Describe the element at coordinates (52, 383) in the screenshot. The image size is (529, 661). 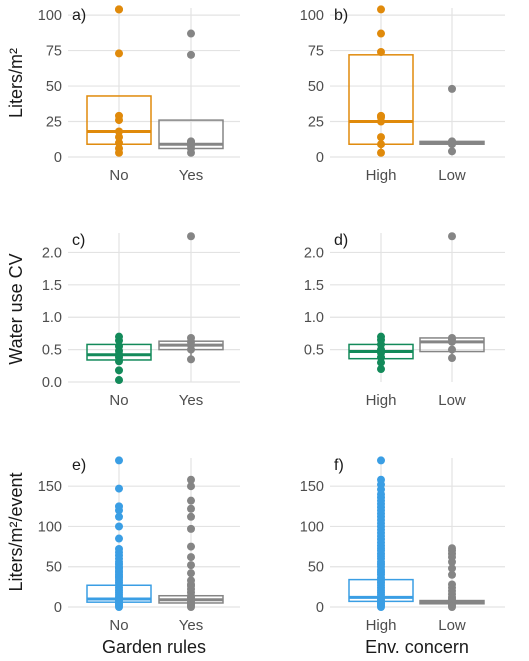
I see `y-tick-label: 0.0` at that location.